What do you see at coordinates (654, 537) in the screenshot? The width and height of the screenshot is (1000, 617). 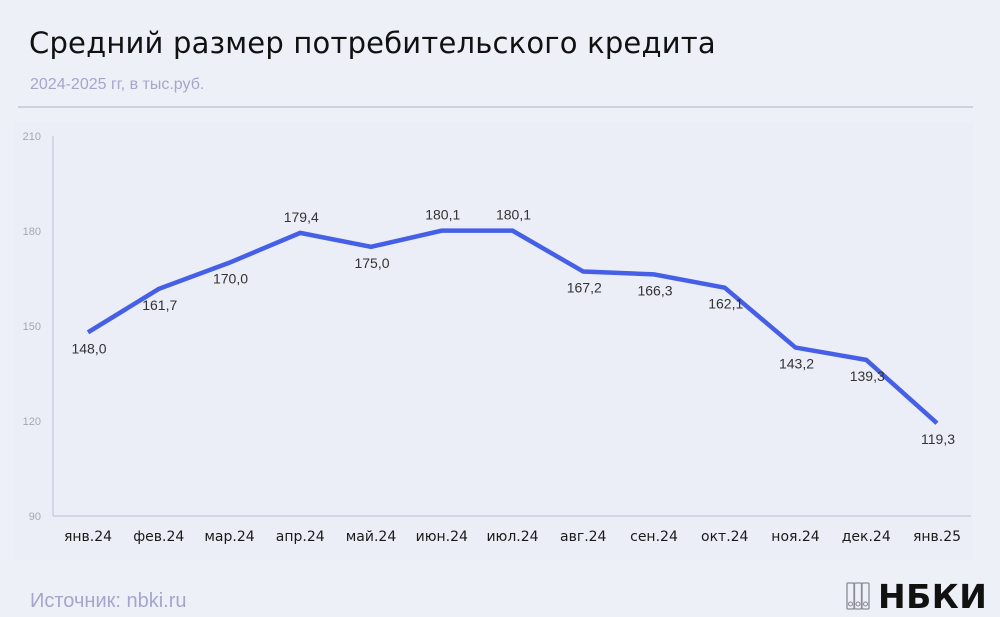 I see `x-tick-label: сен.24` at bounding box center [654, 537].